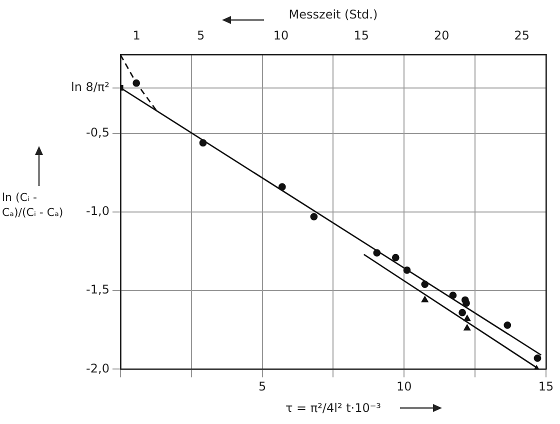  What do you see at coordinates (136, 35) in the screenshot?
I see `x2-tick-label: 1` at bounding box center [136, 35].